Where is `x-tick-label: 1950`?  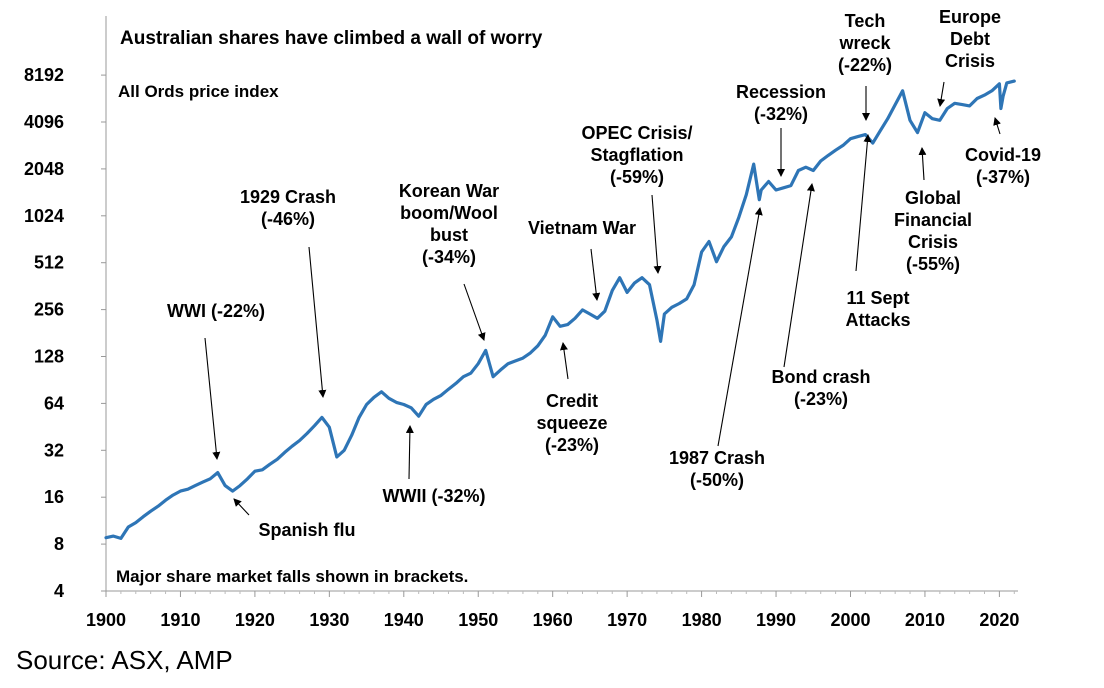 x-tick-label: 1950 is located at coordinates (478, 620).